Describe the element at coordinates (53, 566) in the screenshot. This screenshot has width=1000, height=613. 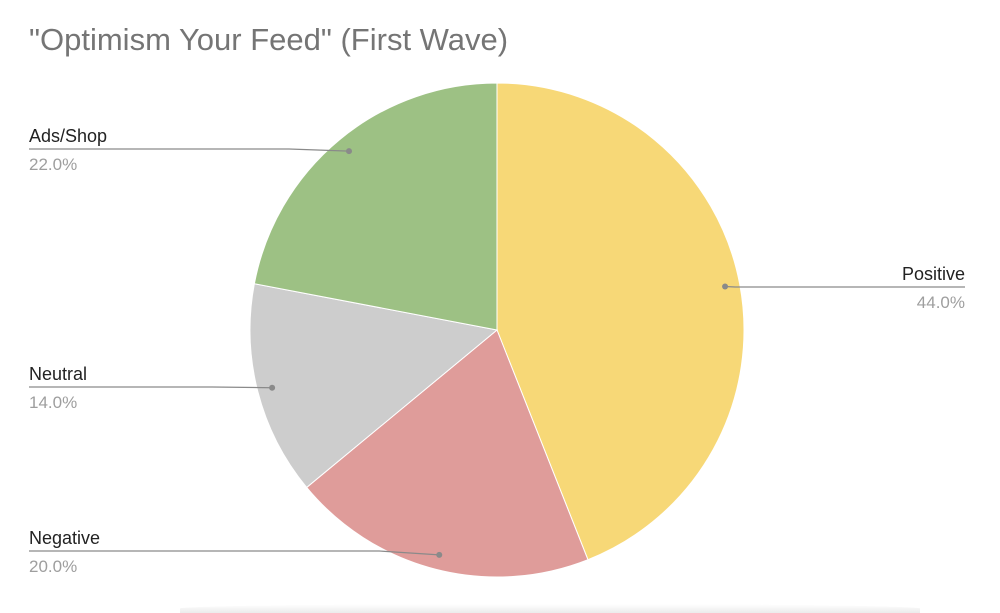
I see `slice-percent-negative: 20.0%` at that location.